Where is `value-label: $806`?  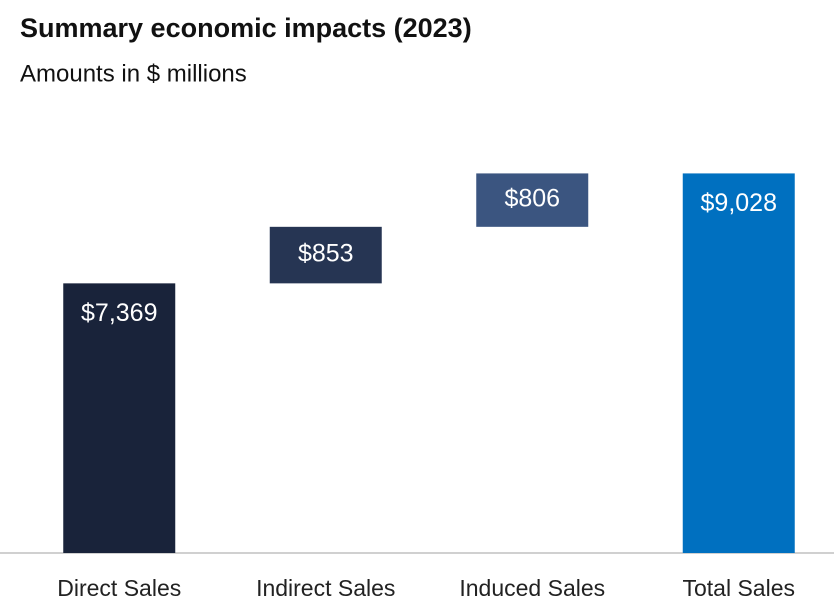 value-label: $806 is located at coordinates (532, 199).